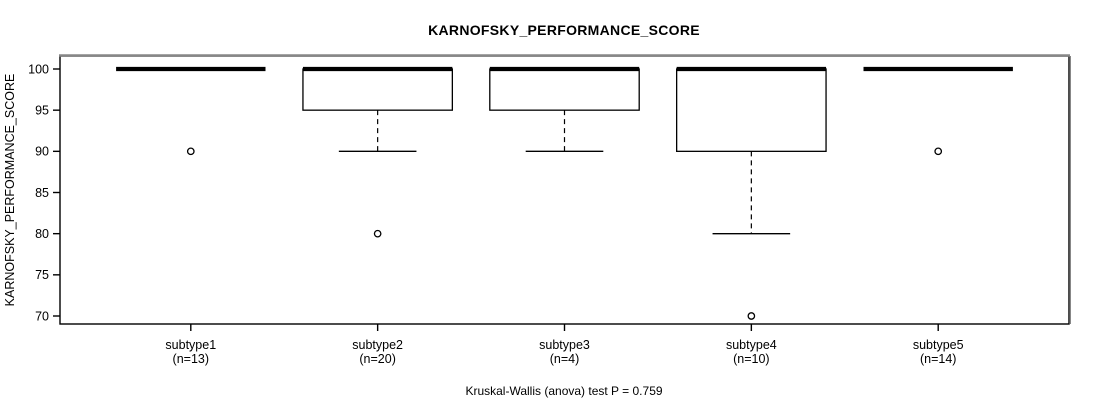 The image size is (1100, 400). Describe the element at coordinates (10, 190) in the screenshot. I see `y-axis-title: KARNOFSKY_PERFORMANCE_SCORE` at that location.